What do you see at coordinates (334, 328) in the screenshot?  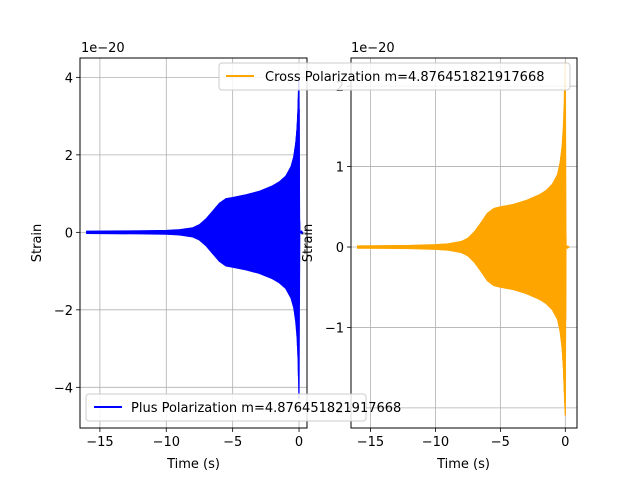 I see `y-tick-label: −1` at bounding box center [334, 328].